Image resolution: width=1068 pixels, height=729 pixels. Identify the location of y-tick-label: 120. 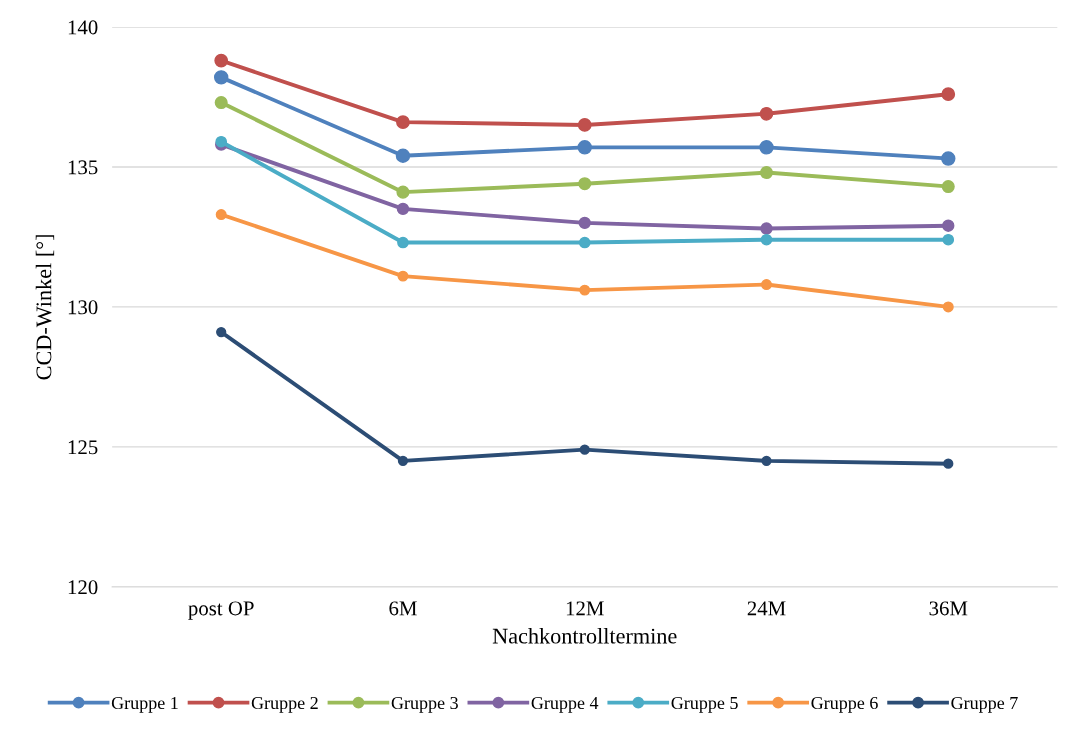
(83, 587).